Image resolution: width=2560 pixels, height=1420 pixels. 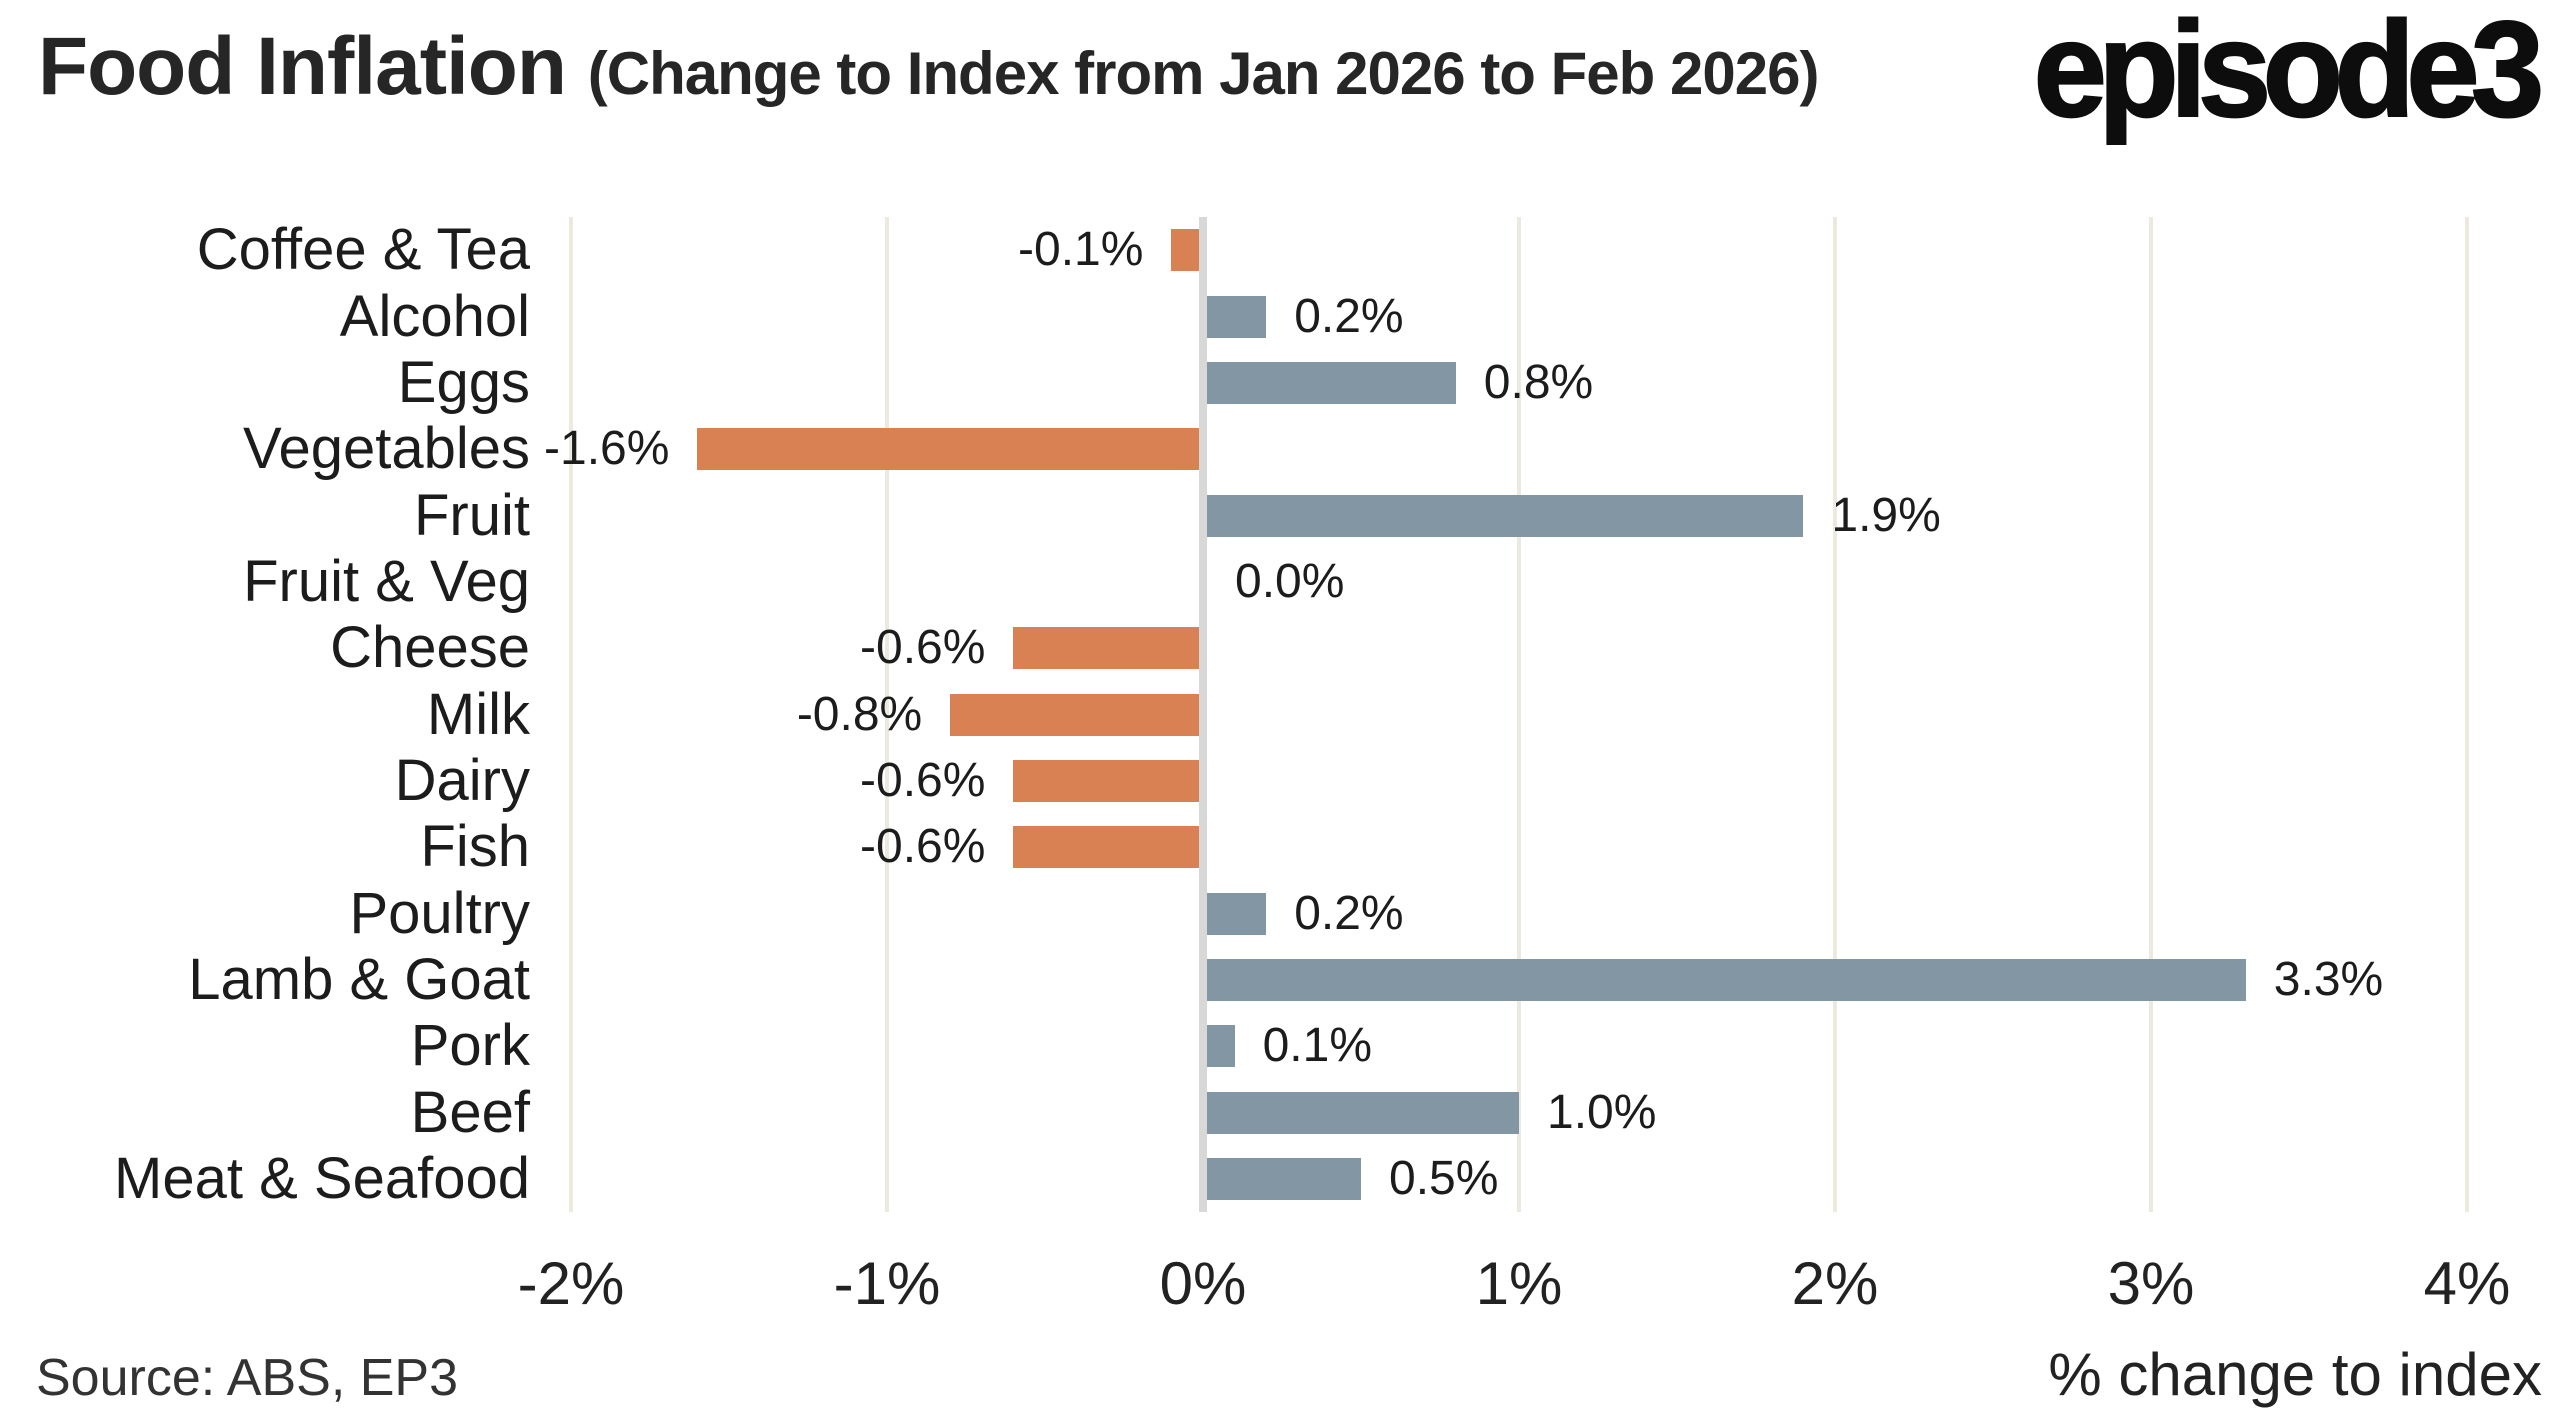 What do you see at coordinates (607, 449) in the screenshot?
I see `value-label: -1.6%` at bounding box center [607, 449].